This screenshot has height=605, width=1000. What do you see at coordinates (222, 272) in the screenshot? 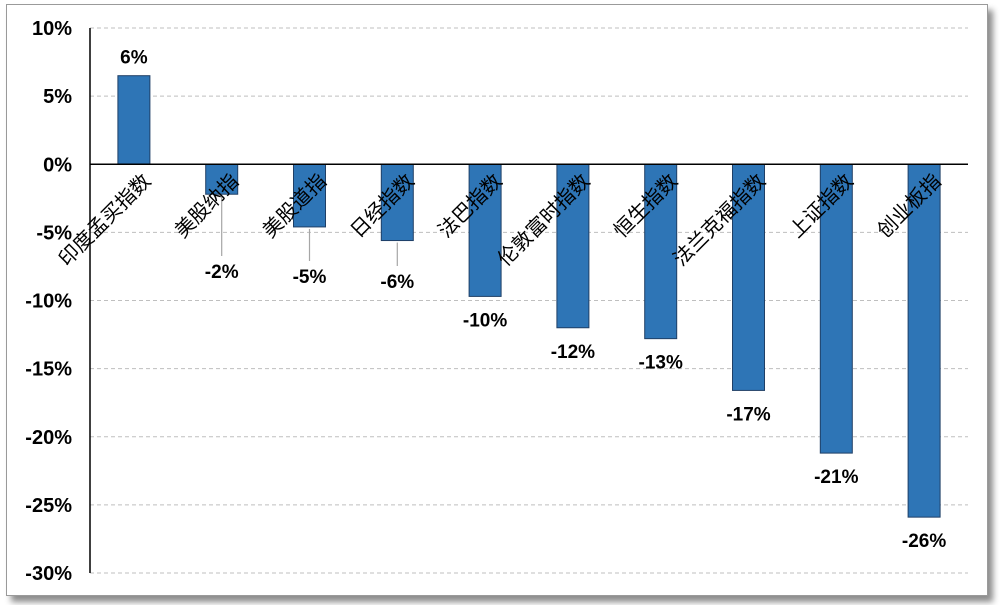
I see `data-label: -2%` at bounding box center [222, 272].